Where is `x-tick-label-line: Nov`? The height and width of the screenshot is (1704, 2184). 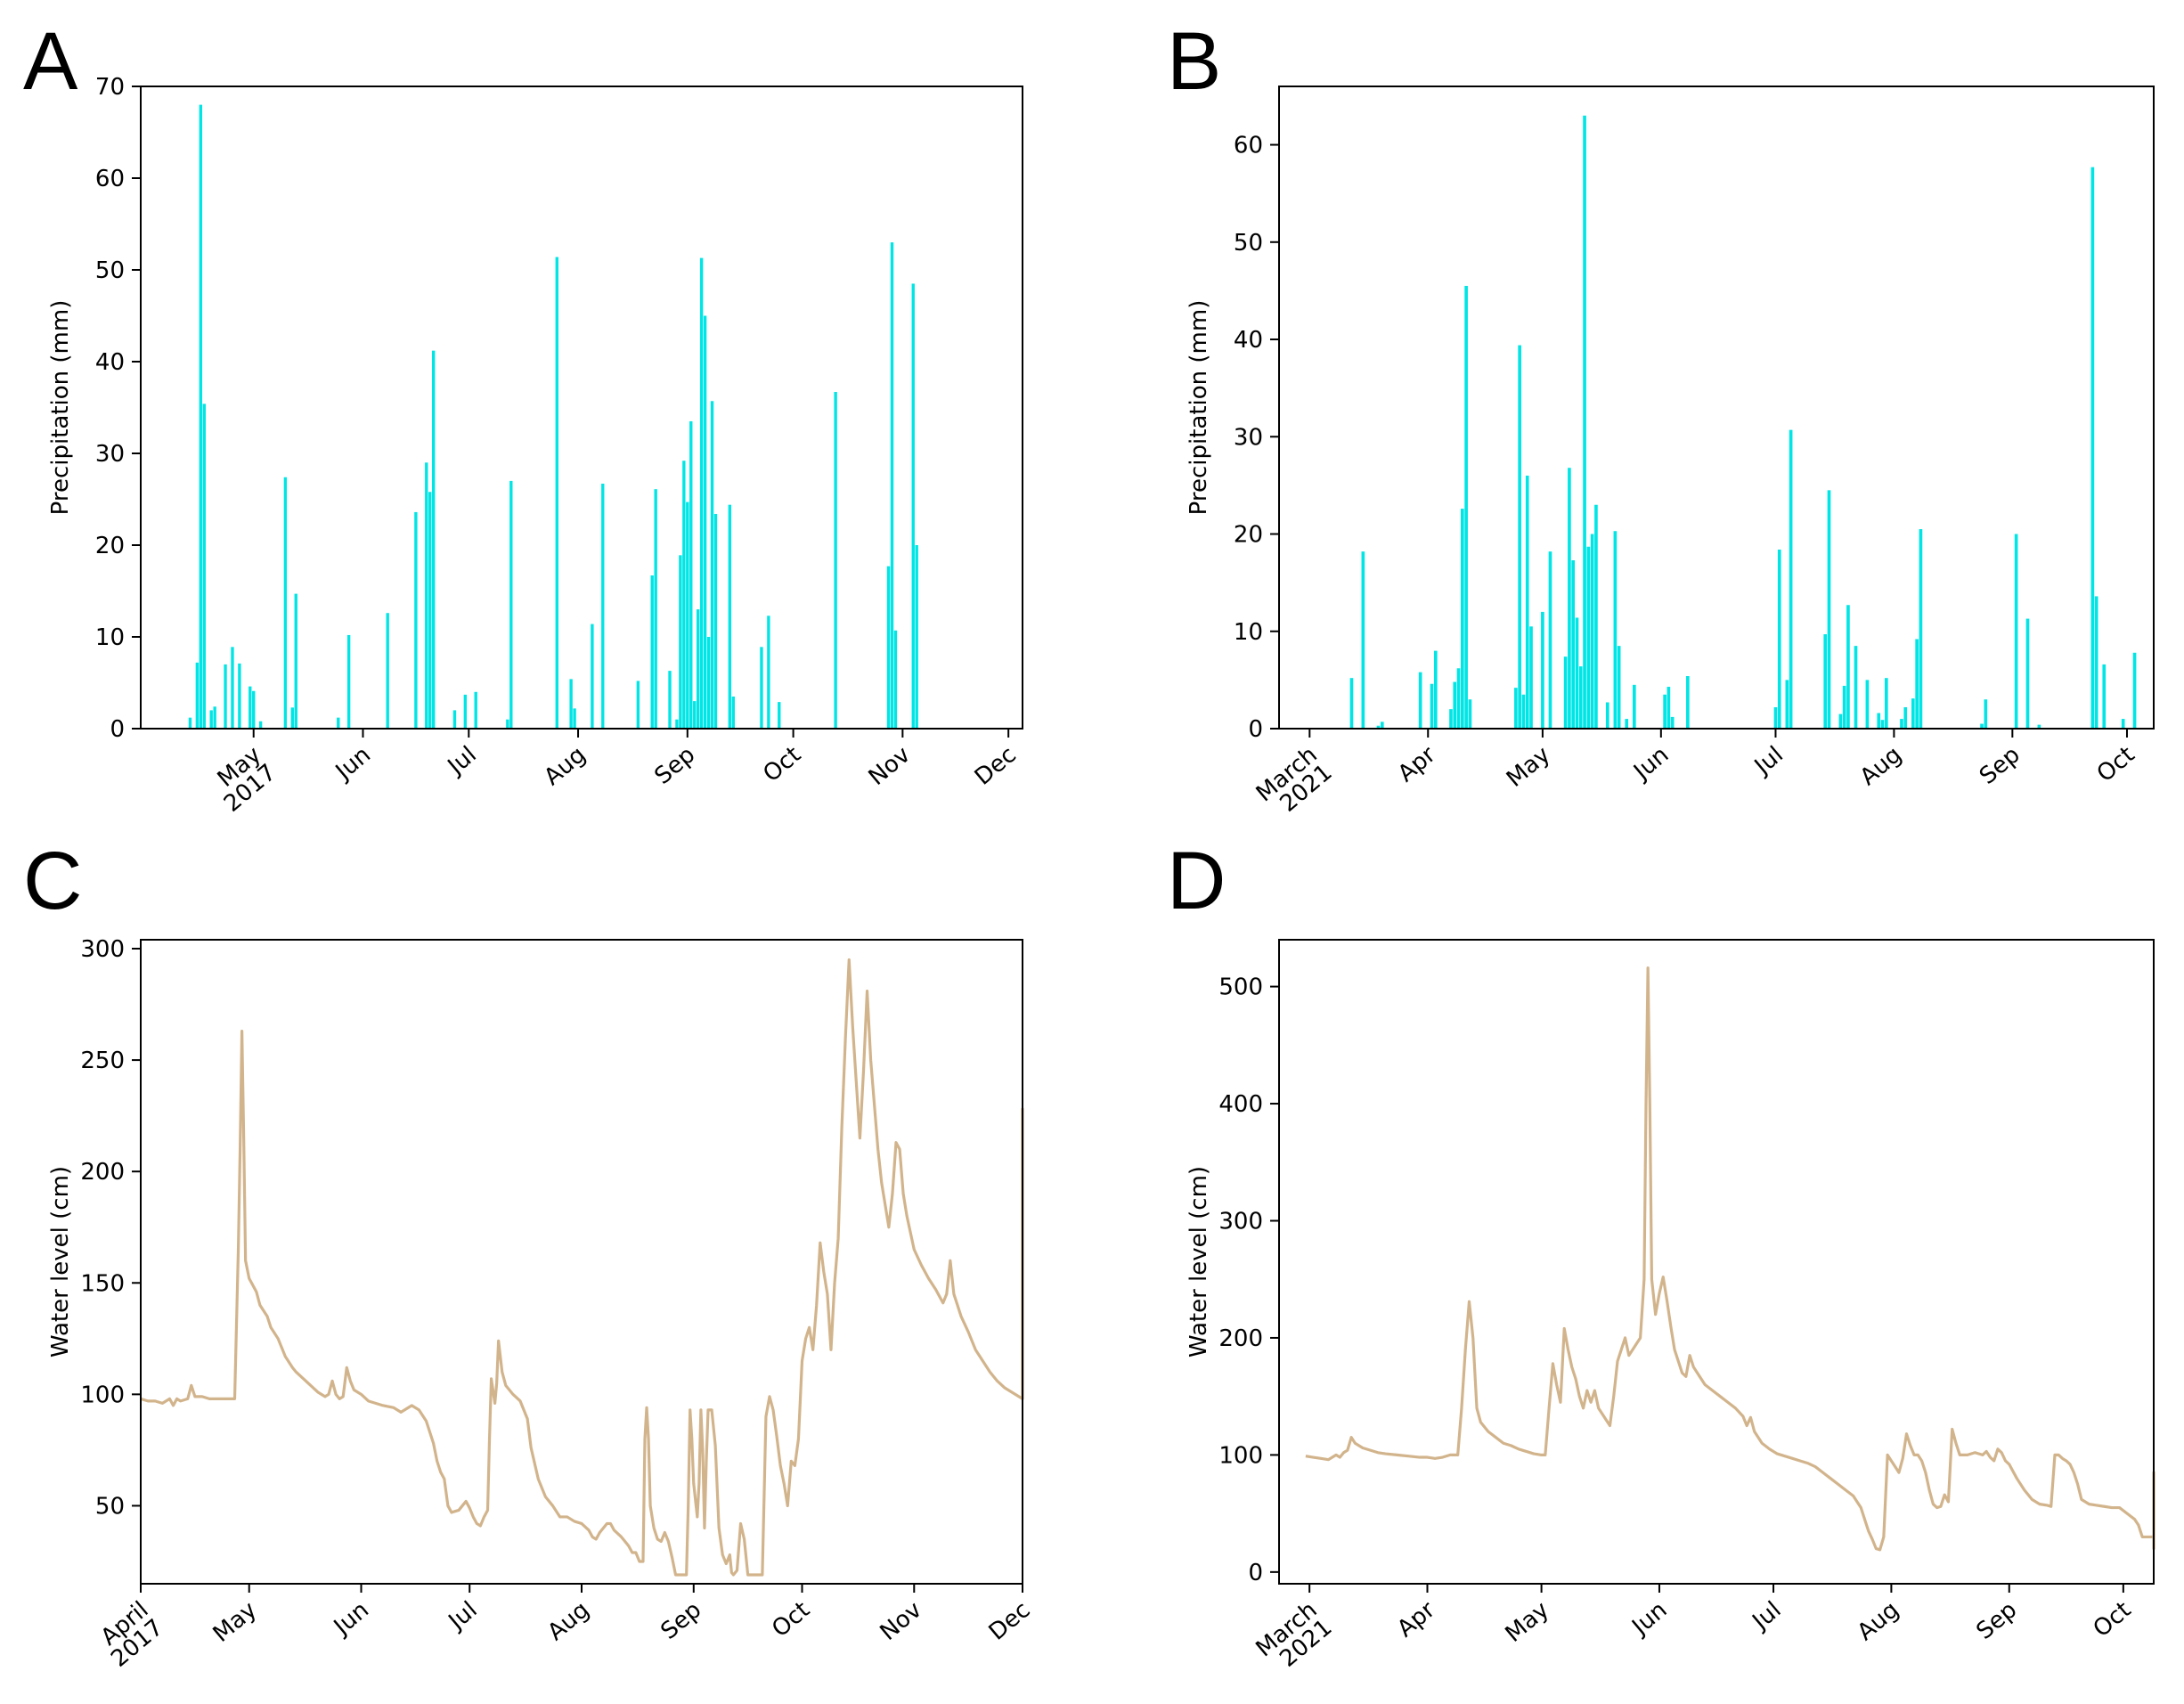
x-tick-label-line: Nov is located at coordinates (901, 1621).